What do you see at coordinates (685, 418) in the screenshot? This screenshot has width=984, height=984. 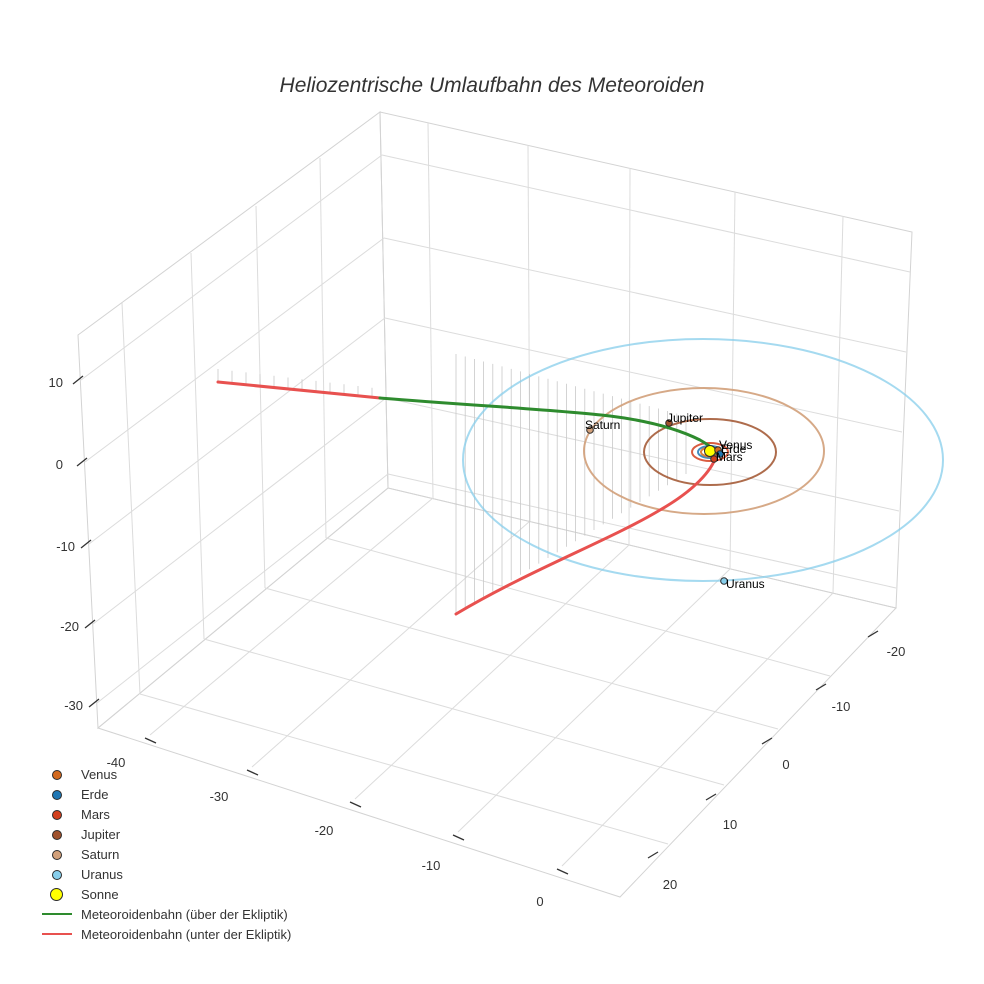 I see `planet-label-jupiter: Jupiter` at bounding box center [685, 418].